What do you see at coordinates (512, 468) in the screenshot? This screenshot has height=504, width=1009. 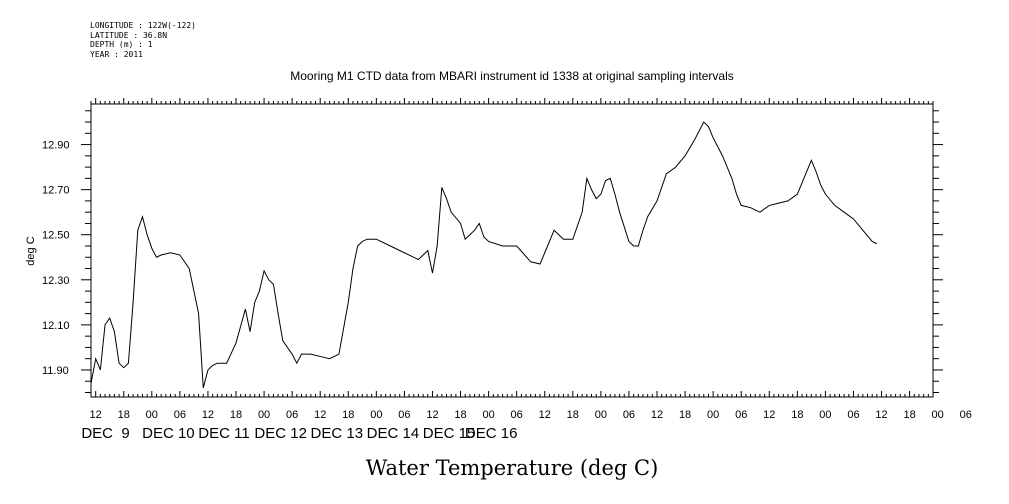 I see `x-axis-label: Water Temperature (deg C)` at bounding box center [512, 468].